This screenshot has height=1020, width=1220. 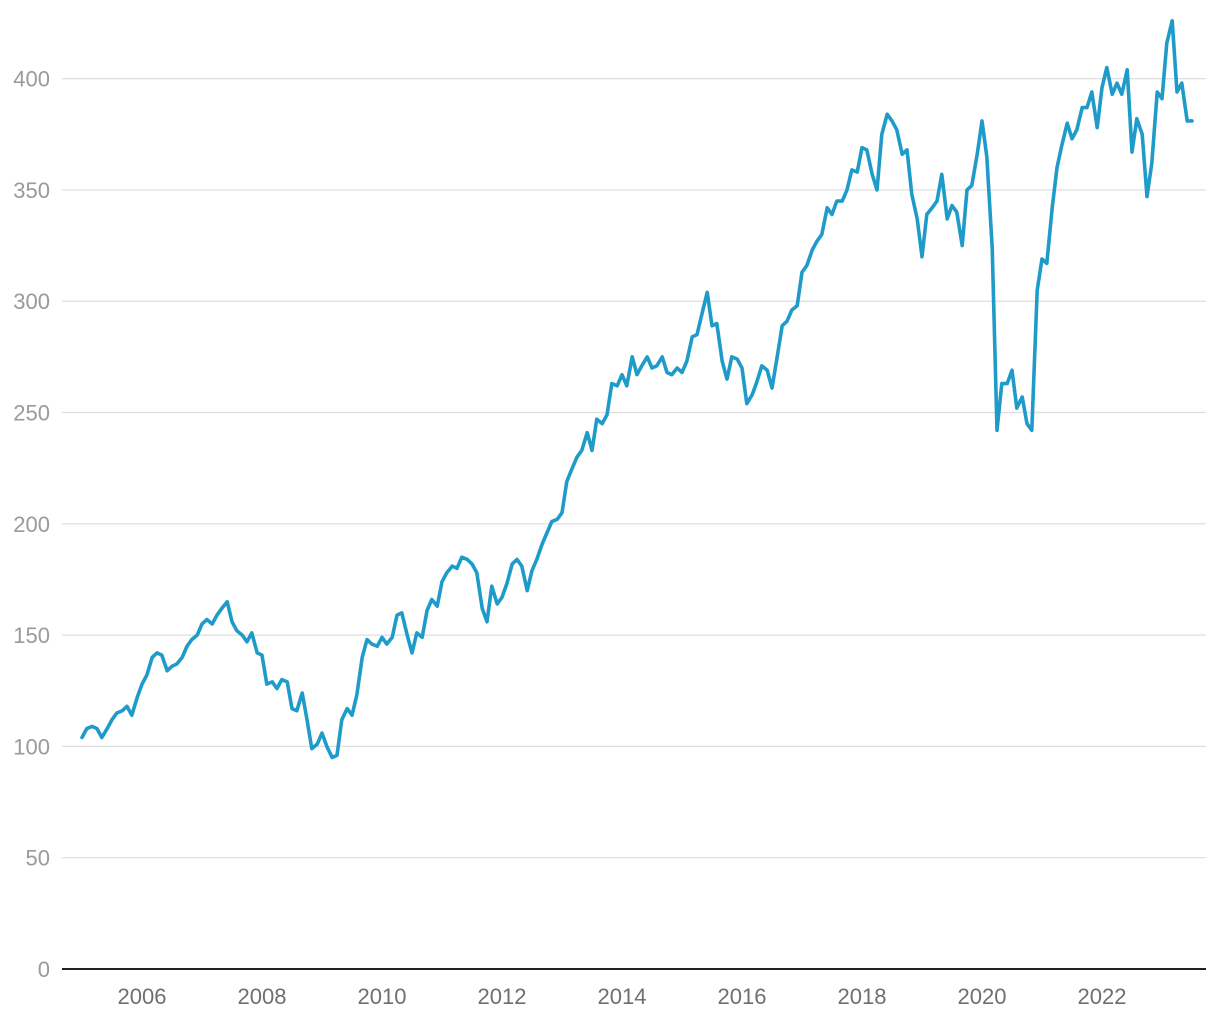 What do you see at coordinates (862, 996) in the screenshot?
I see `x-tick-label: 2018` at bounding box center [862, 996].